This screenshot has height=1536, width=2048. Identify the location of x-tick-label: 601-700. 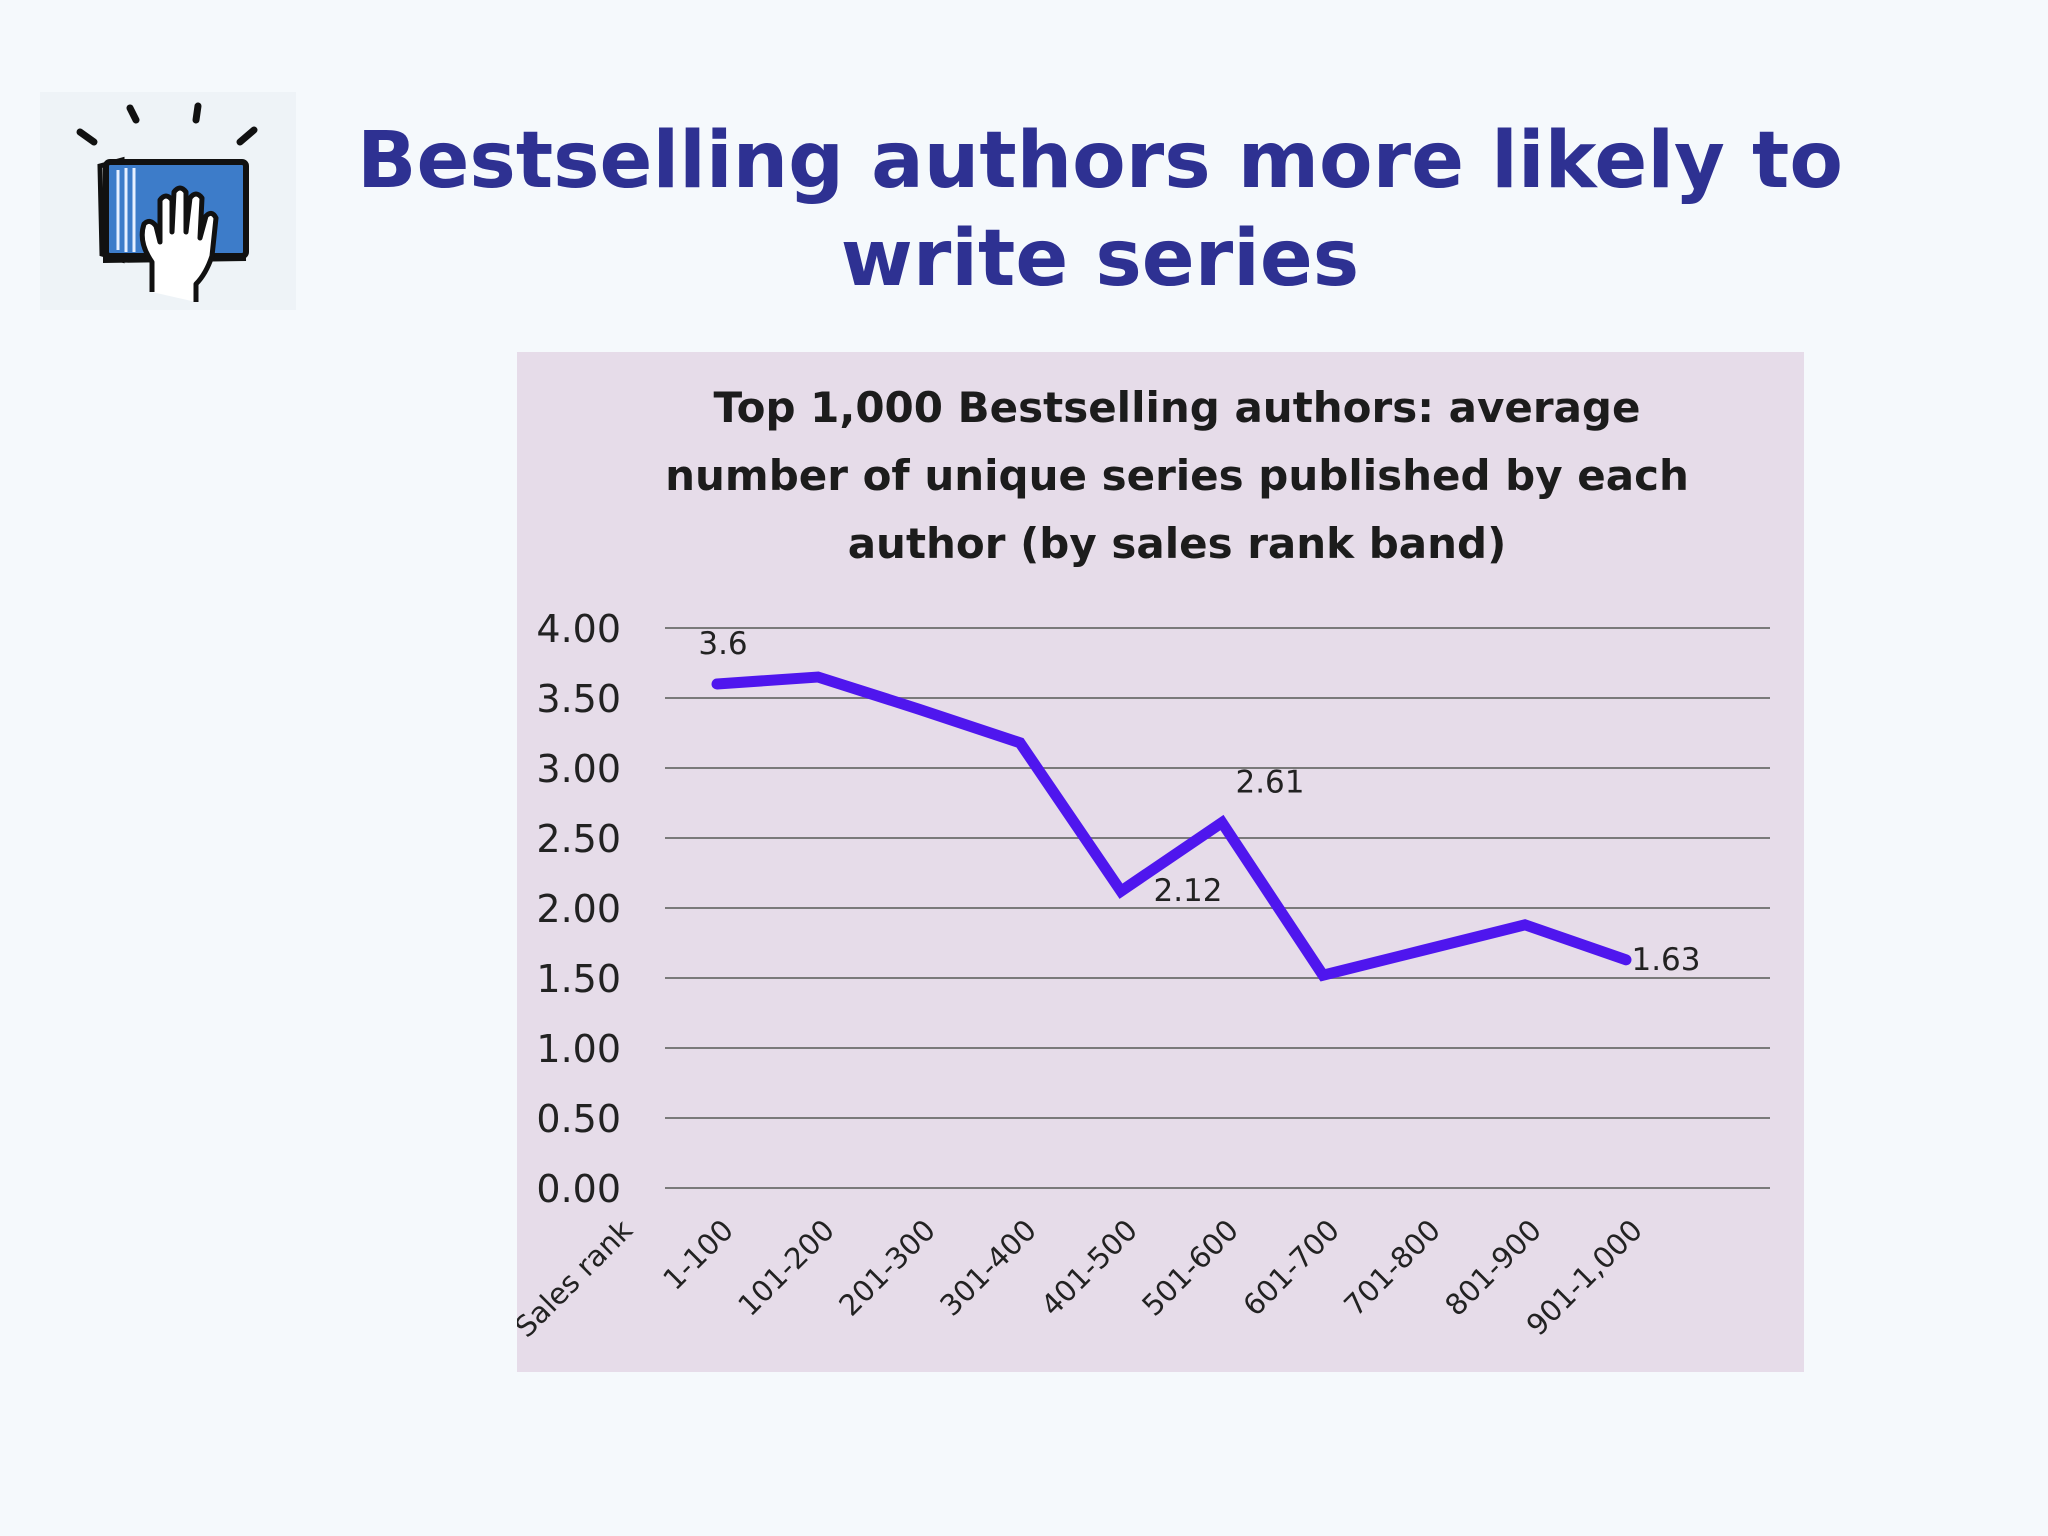
(1291, 1268).